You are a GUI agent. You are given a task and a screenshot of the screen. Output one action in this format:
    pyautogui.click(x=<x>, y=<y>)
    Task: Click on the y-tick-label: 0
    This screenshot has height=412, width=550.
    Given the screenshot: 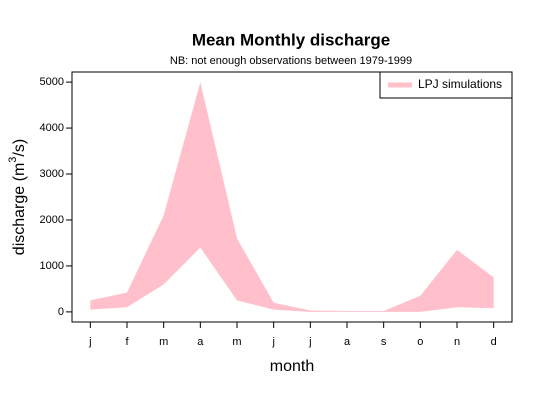 What is the action you would take?
    pyautogui.click(x=61, y=312)
    